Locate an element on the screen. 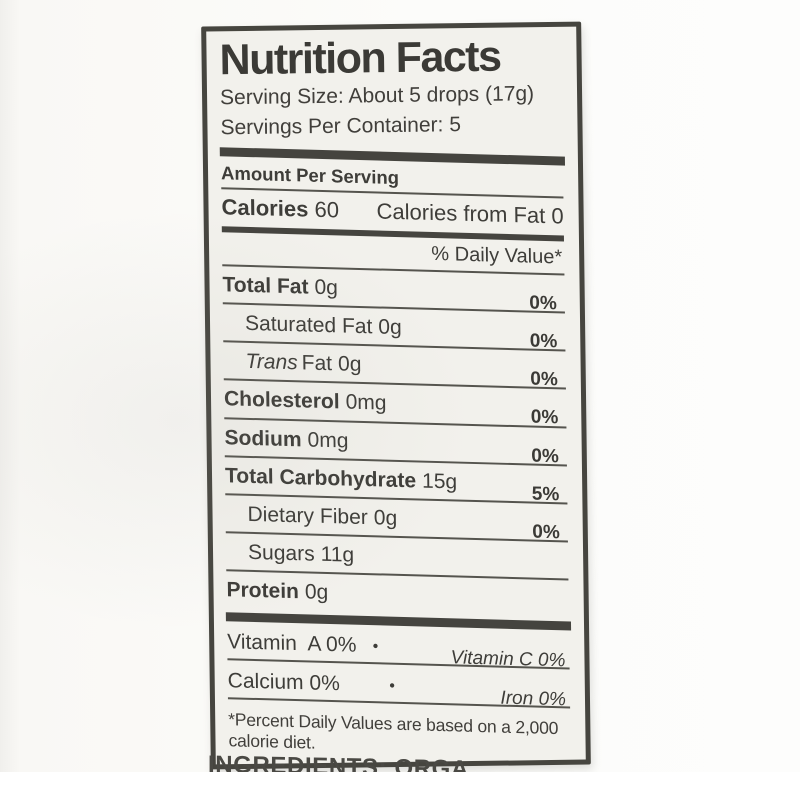 This screenshot has height=800, width=800. nutrient-name: Sodium 0mg is located at coordinates (286, 439).